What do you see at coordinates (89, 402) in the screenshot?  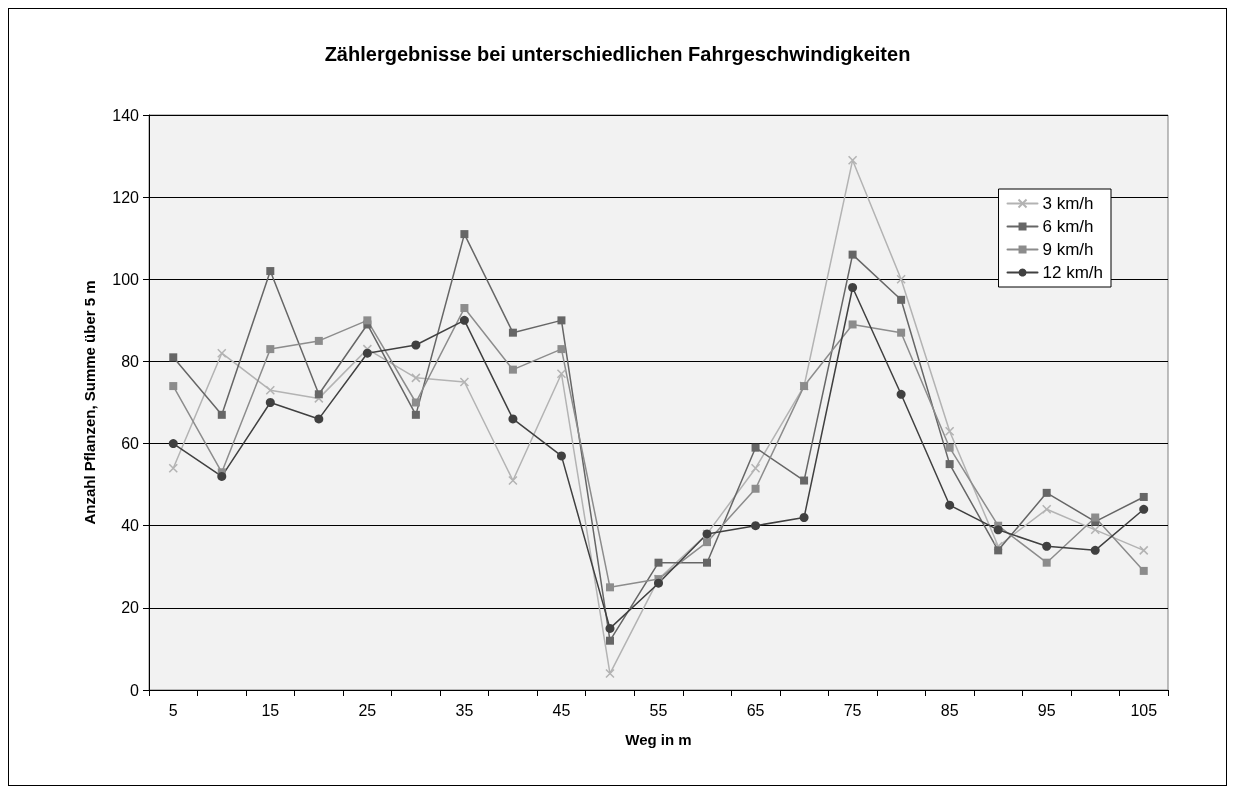 I see `y-axis-title: Anzahl Pflanzen, Summe über 5 m` at bounding box center [89, 402].